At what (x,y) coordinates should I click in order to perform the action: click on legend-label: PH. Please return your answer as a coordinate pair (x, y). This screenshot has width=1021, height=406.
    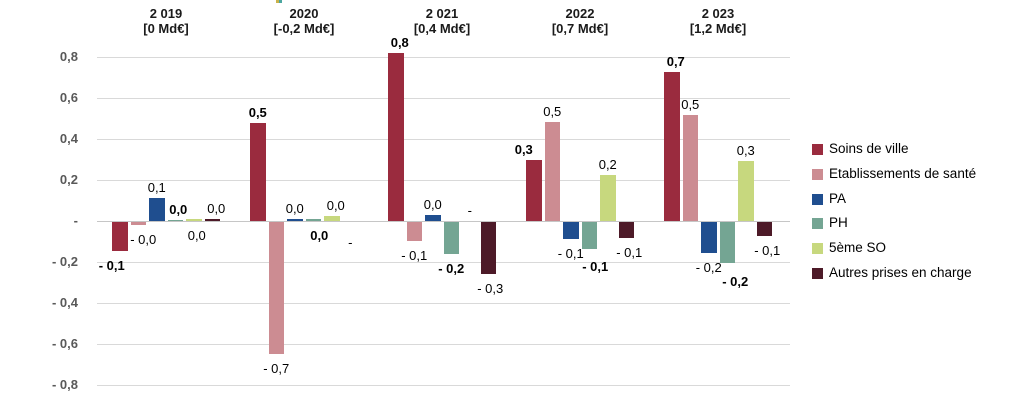
    Looking at the image, I should click on (838, 222).